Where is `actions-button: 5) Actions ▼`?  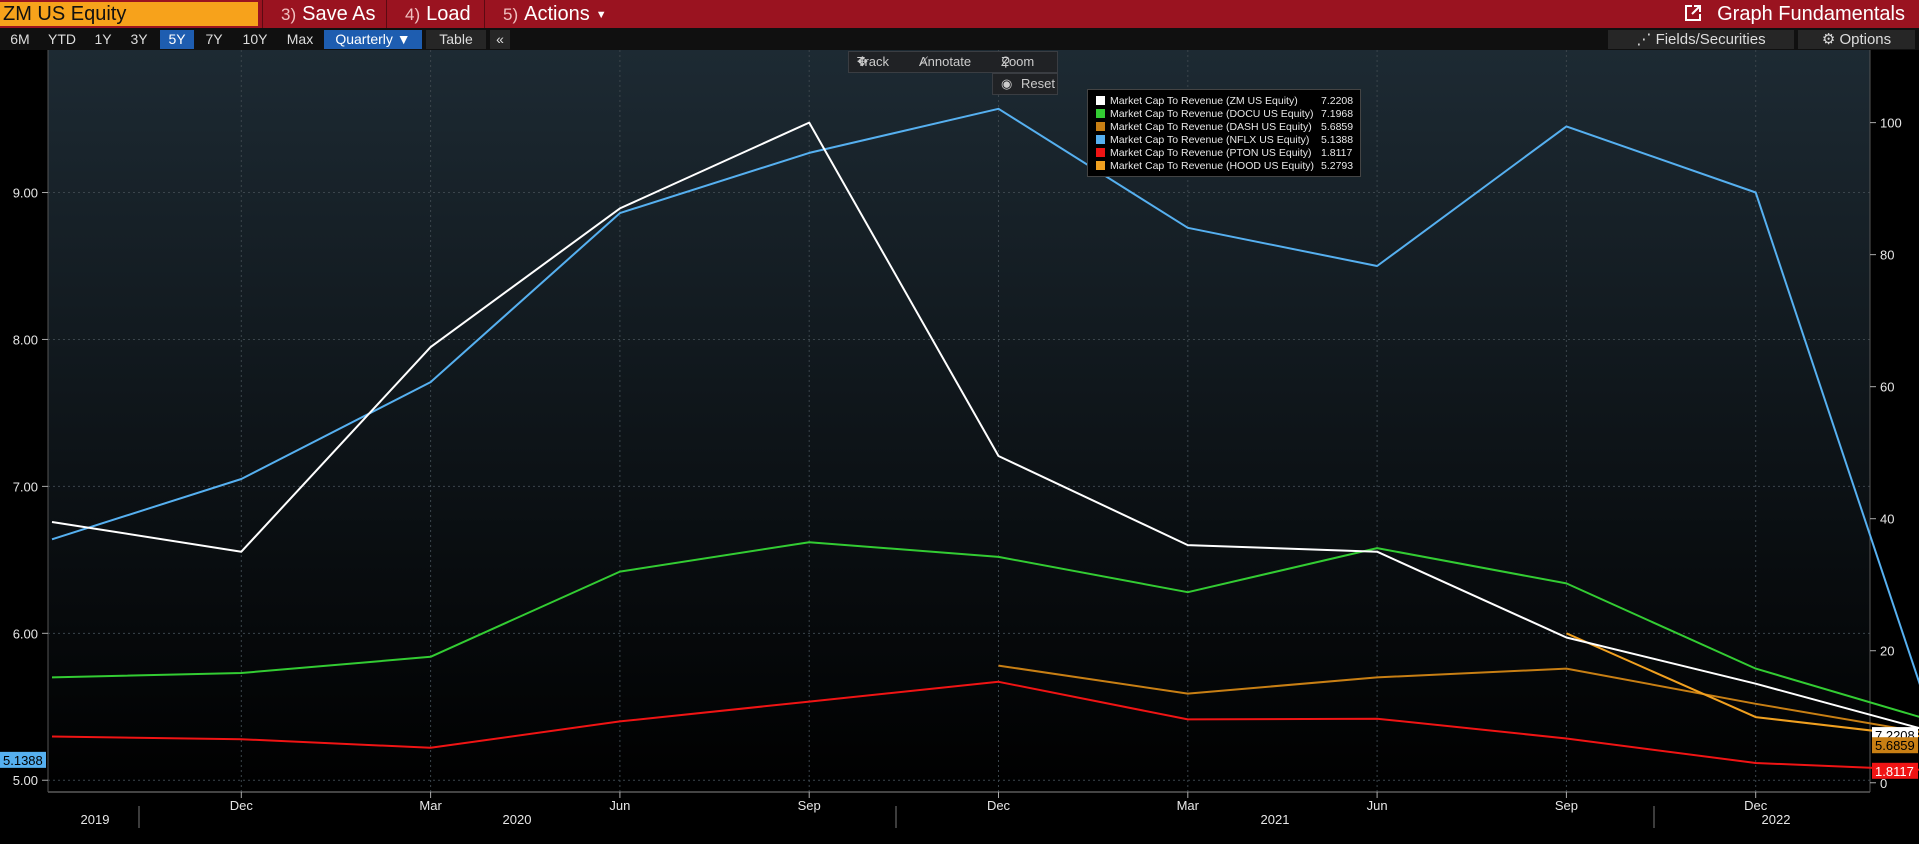 actions-button: 5) Actions ▼ is located at coordinates (553, 14).